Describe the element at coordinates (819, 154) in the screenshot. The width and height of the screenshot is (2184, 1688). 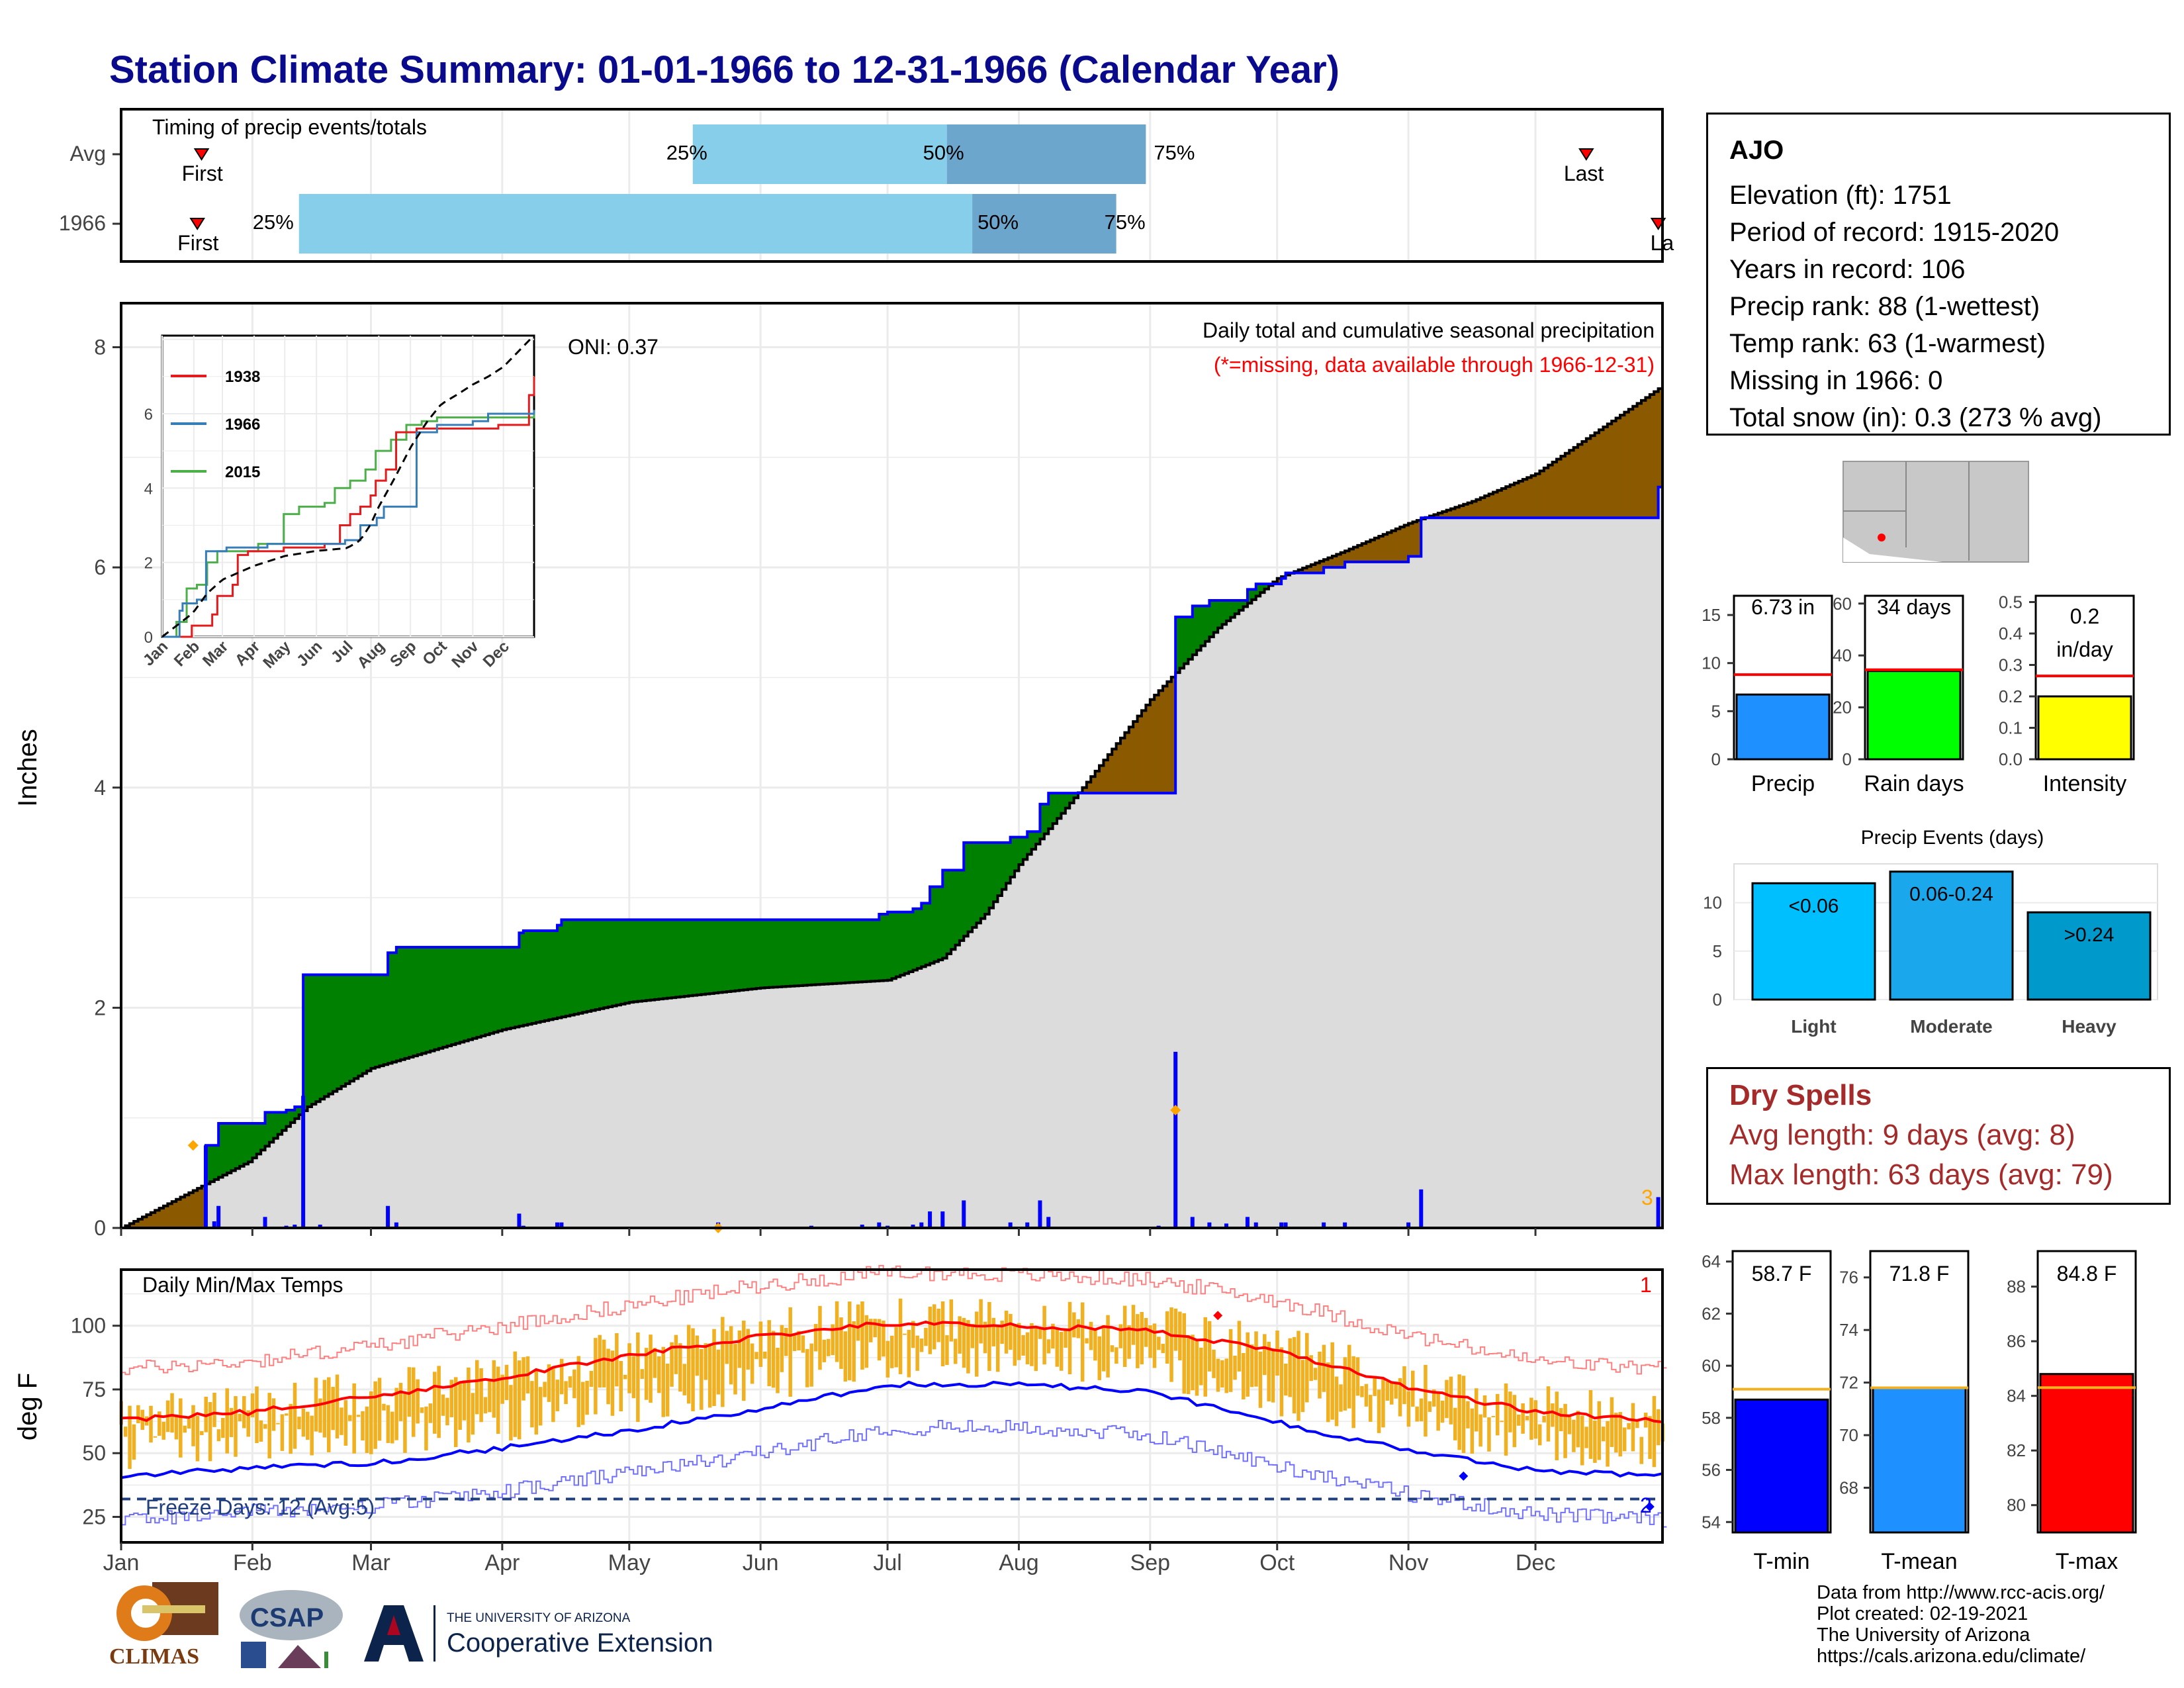
I see `timing-bar-q1` at that location.